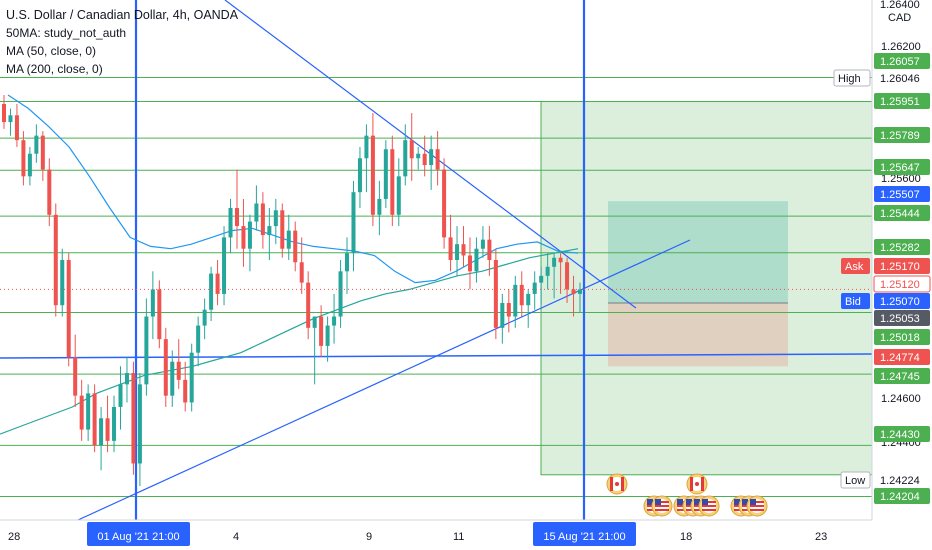 The width and height of the screenshot is (932, 550). What do you see at coordinates (138, 537) in the screenshot?
I see `time-highlight-label: 01 Aug '21 21:00` at bounding box center [138, 537].